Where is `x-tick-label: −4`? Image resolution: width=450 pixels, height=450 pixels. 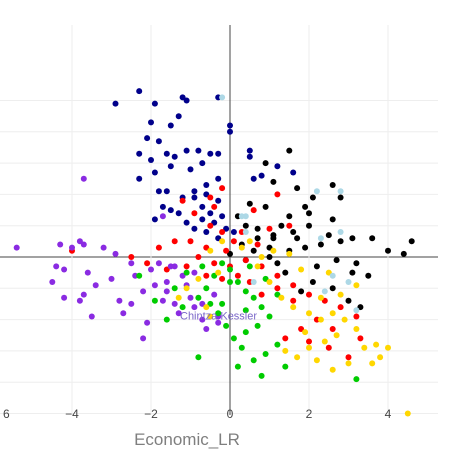 x-tick-label: −4 is located at coordinates (72, 414).